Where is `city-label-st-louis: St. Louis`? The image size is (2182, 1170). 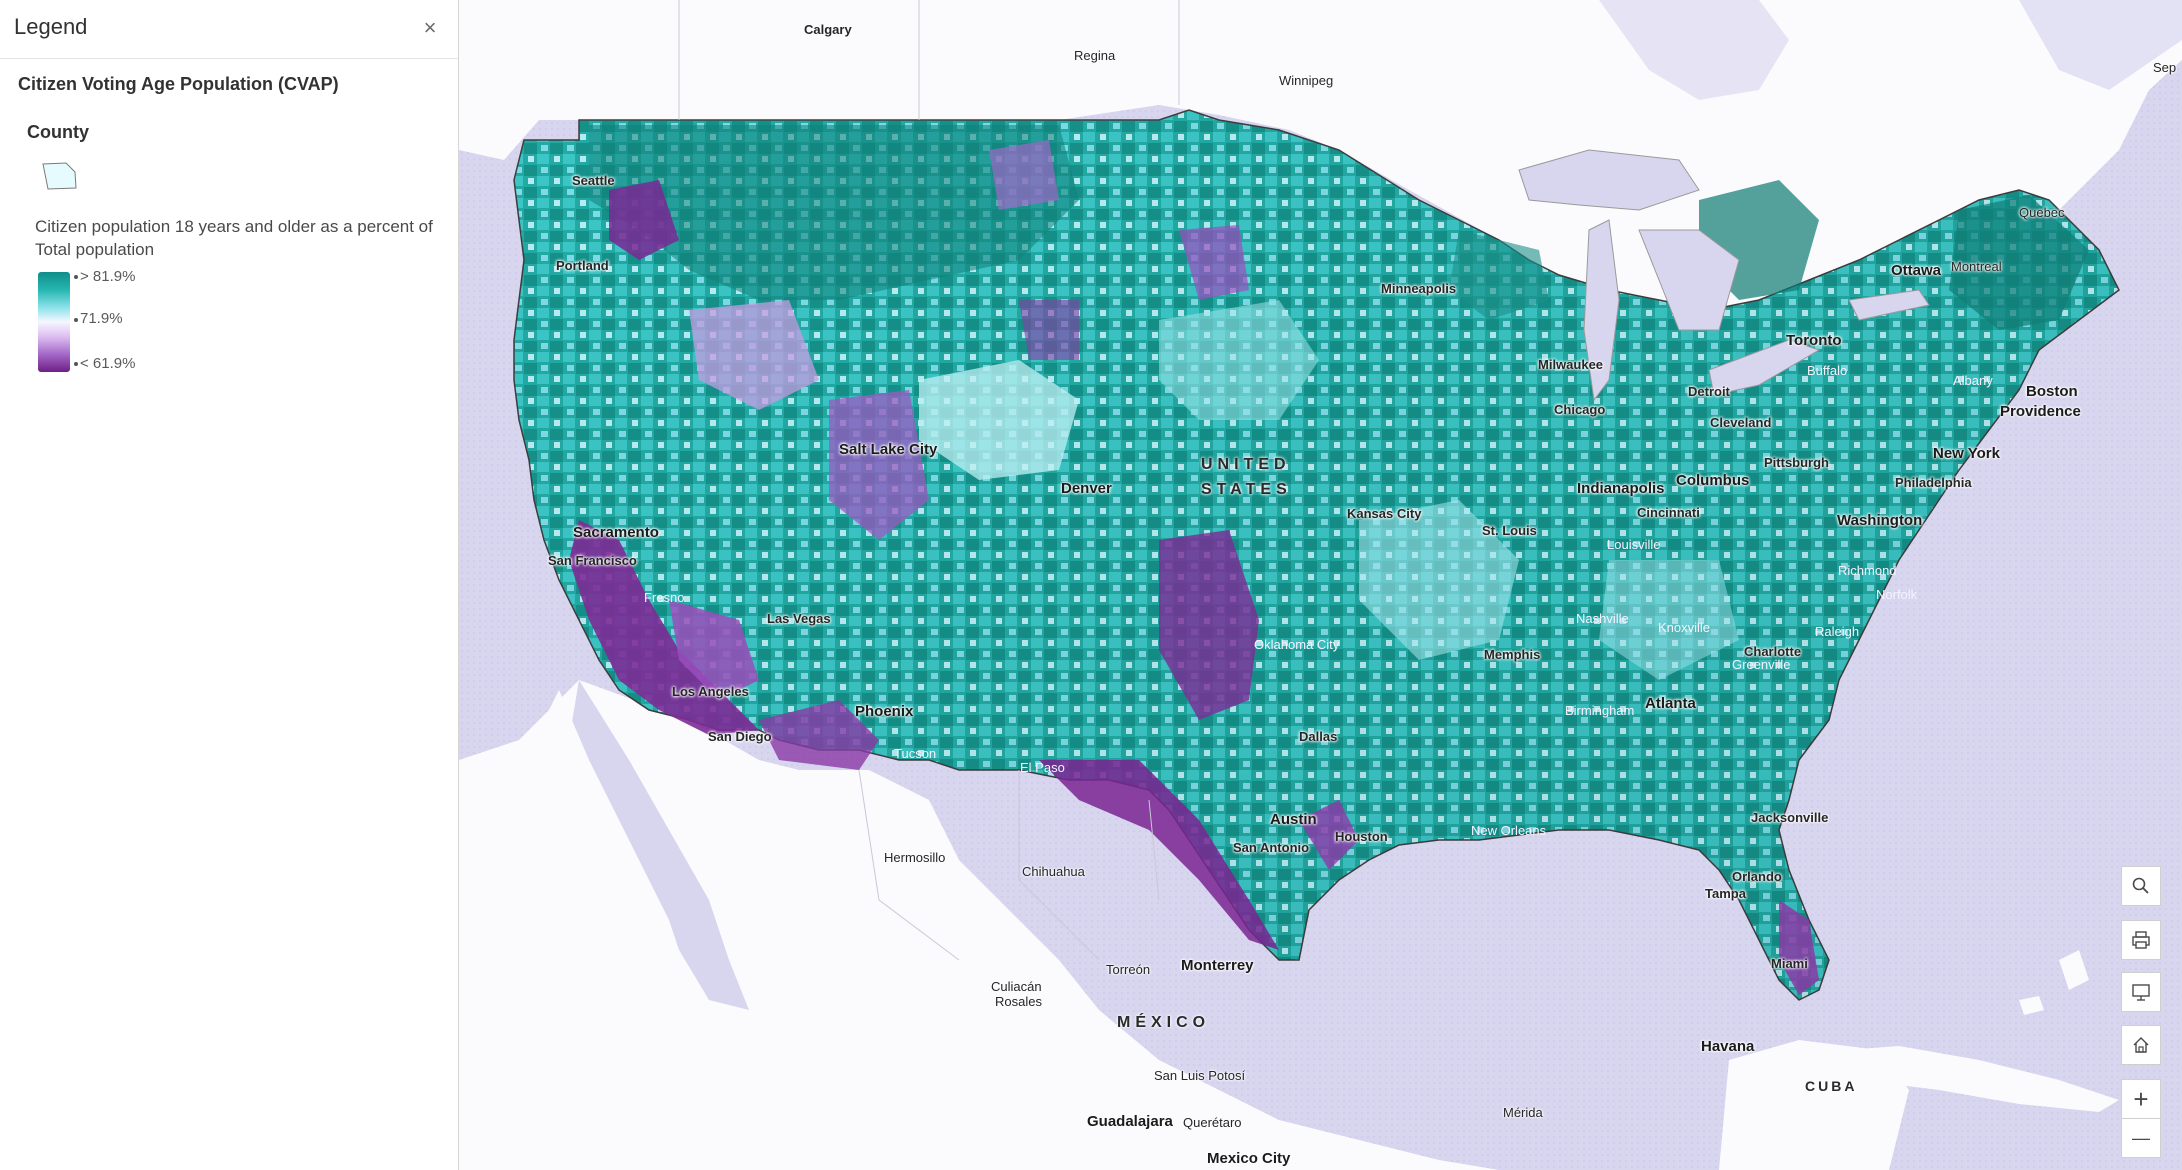
city-label-st-louis: St. Louis is located at coordinates (1509, 530).